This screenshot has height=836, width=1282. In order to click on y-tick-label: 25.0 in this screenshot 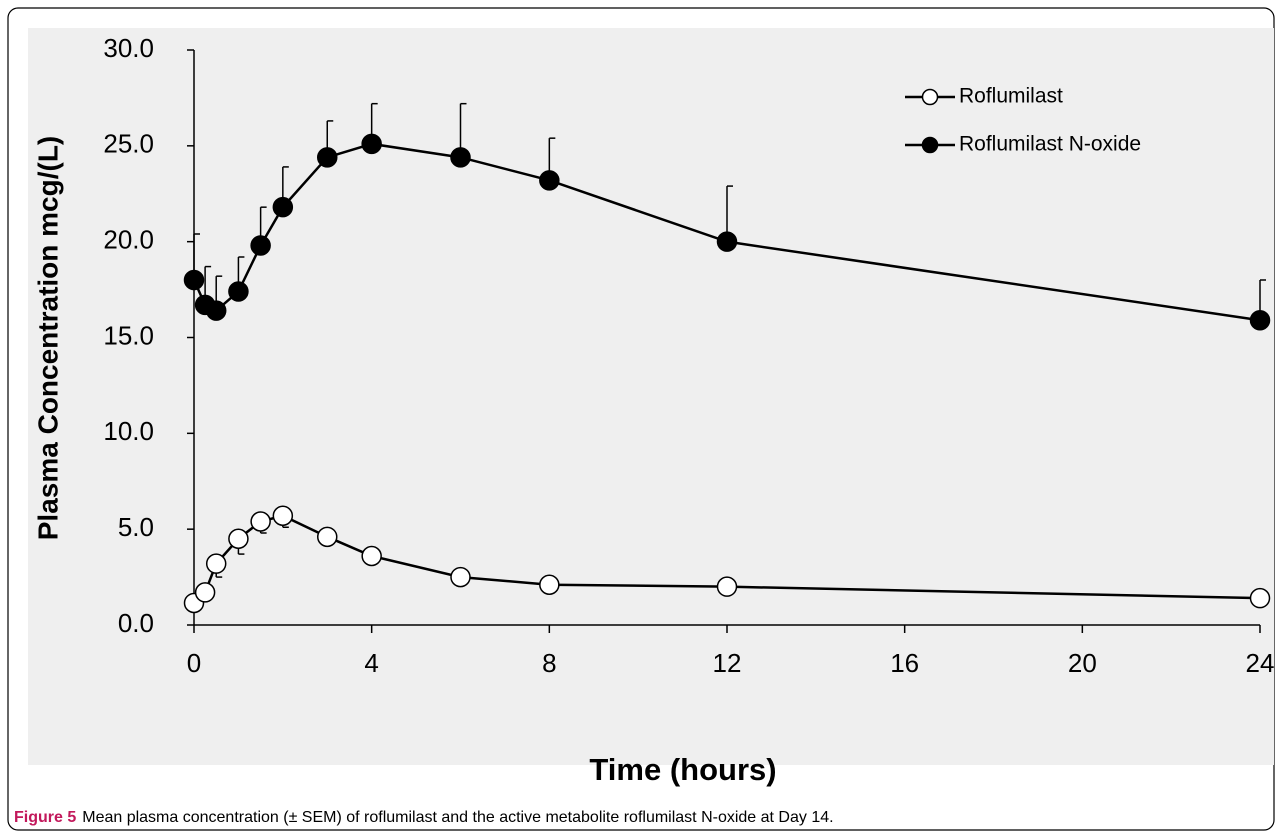, I will do `click(128, 144)`.